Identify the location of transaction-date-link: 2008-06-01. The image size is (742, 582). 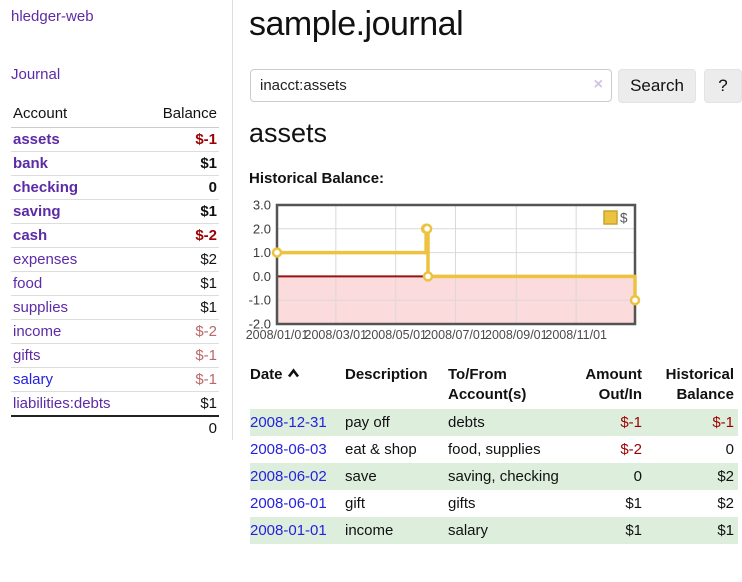
(288, 503).